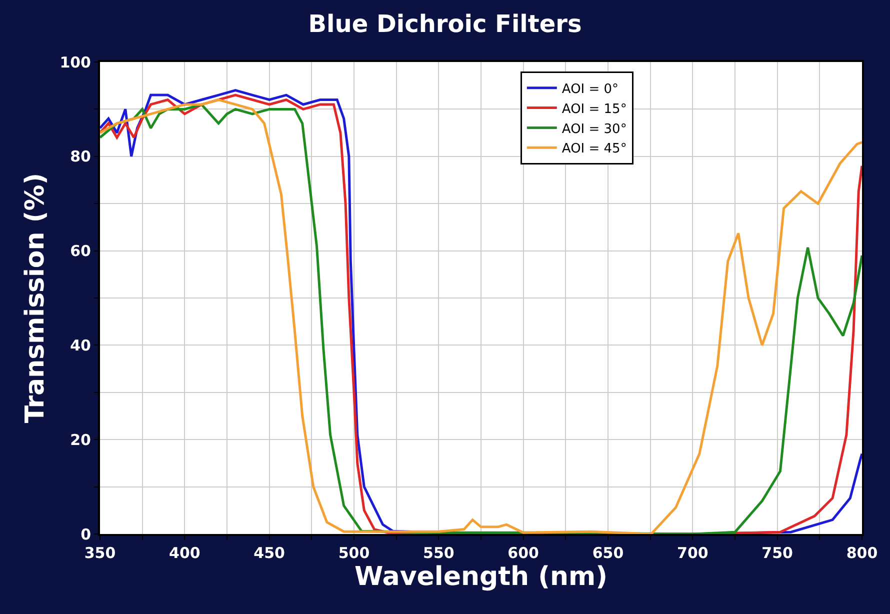 This screenshot has width=890, height=614. Describe the element at coordinates (481, 577) in the screenshot. I see `x-axis-title: Wavelength (nm)` at that location.